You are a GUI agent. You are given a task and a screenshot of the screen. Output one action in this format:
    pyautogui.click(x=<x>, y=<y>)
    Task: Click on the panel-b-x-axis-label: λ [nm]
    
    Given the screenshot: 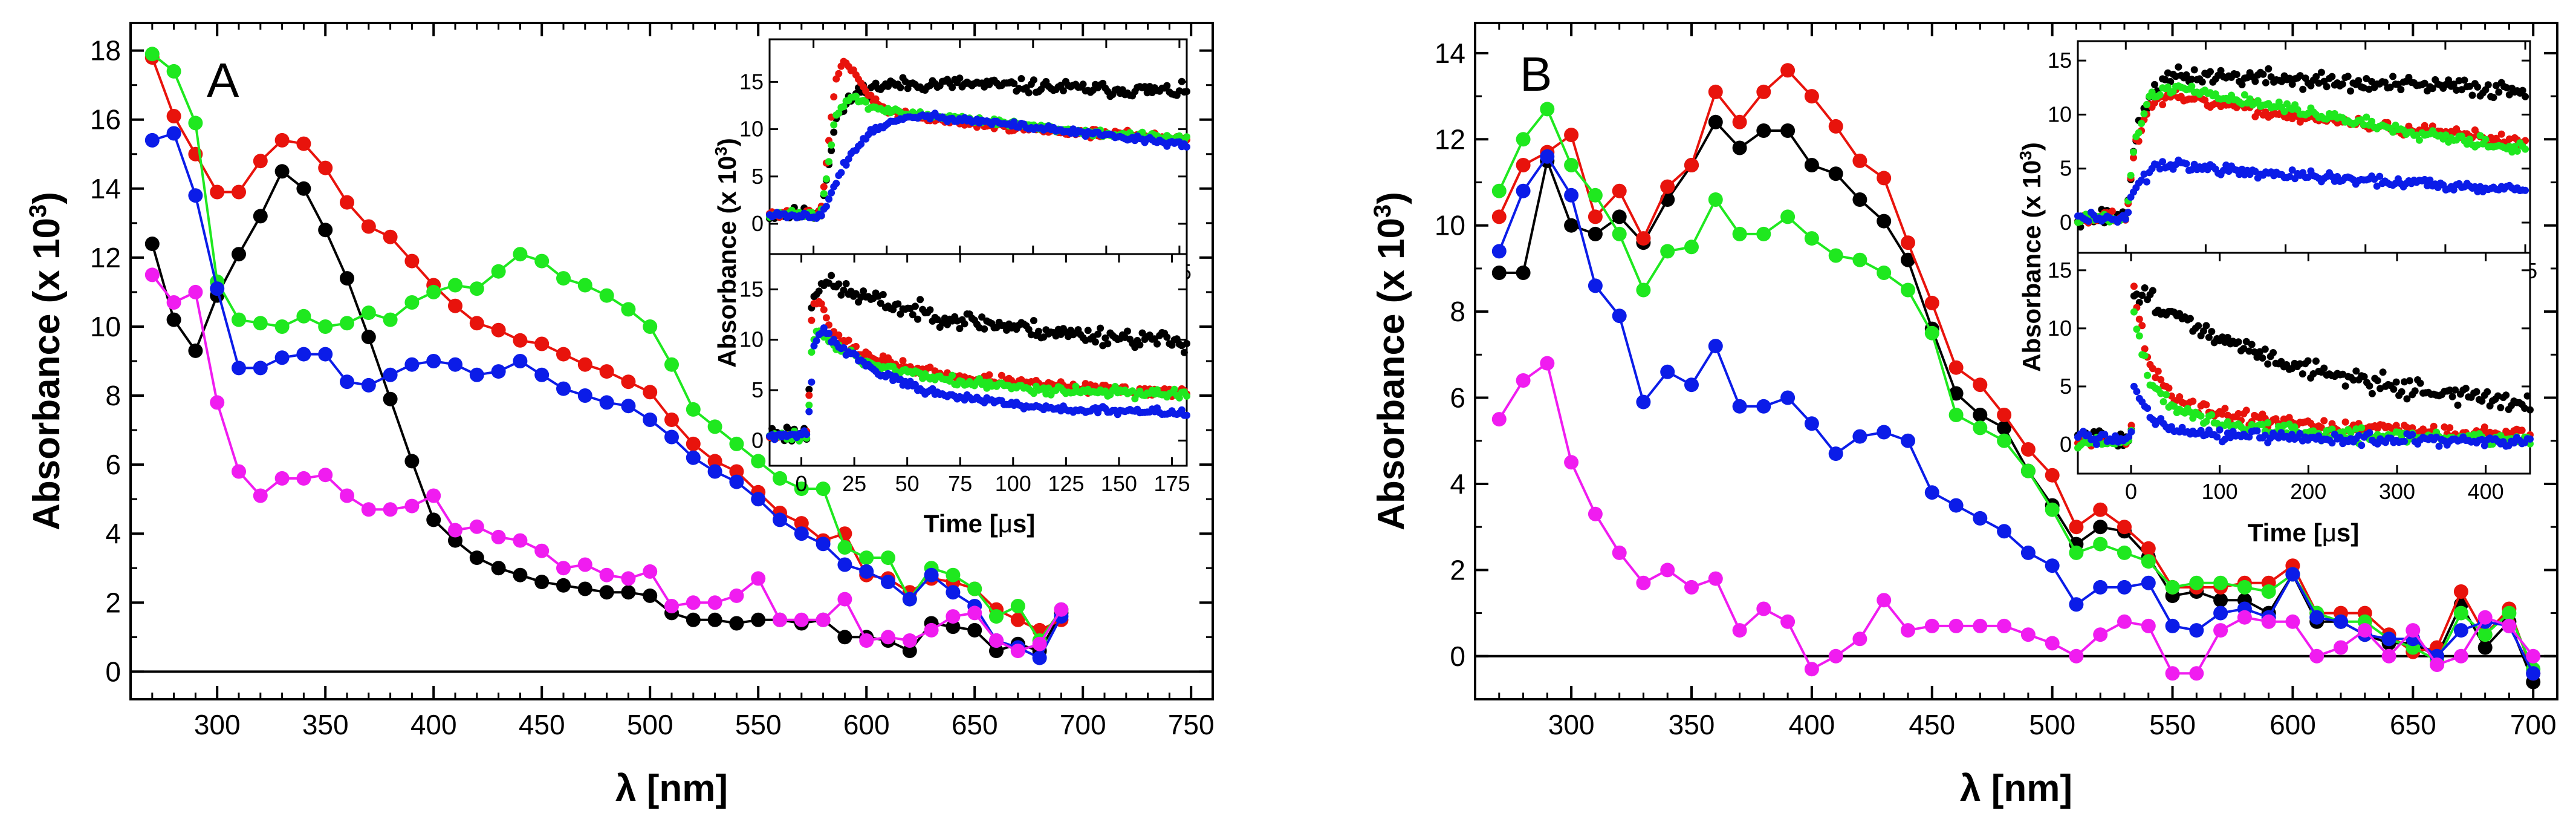 What is the action you would take?
    pyautogui.click(x=2016, y=788)
    